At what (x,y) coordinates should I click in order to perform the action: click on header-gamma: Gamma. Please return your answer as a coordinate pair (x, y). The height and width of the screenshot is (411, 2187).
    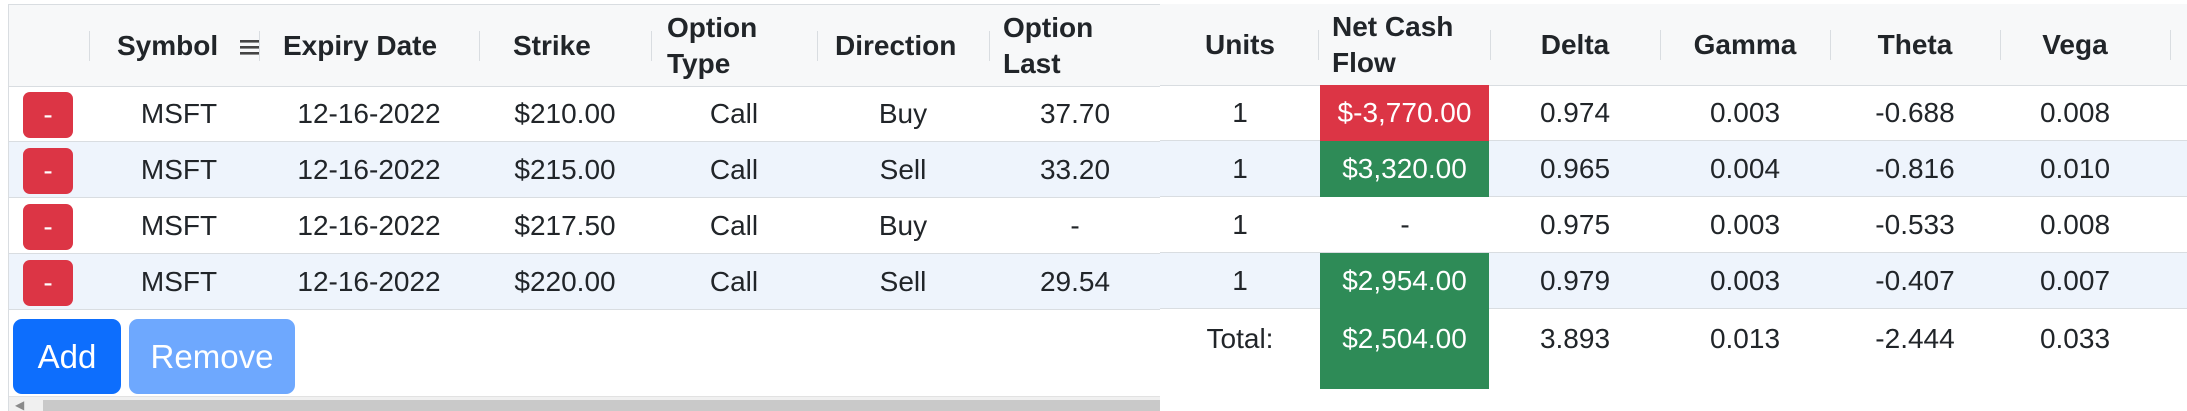
    Looking at the image, I should click on (1745, 44).